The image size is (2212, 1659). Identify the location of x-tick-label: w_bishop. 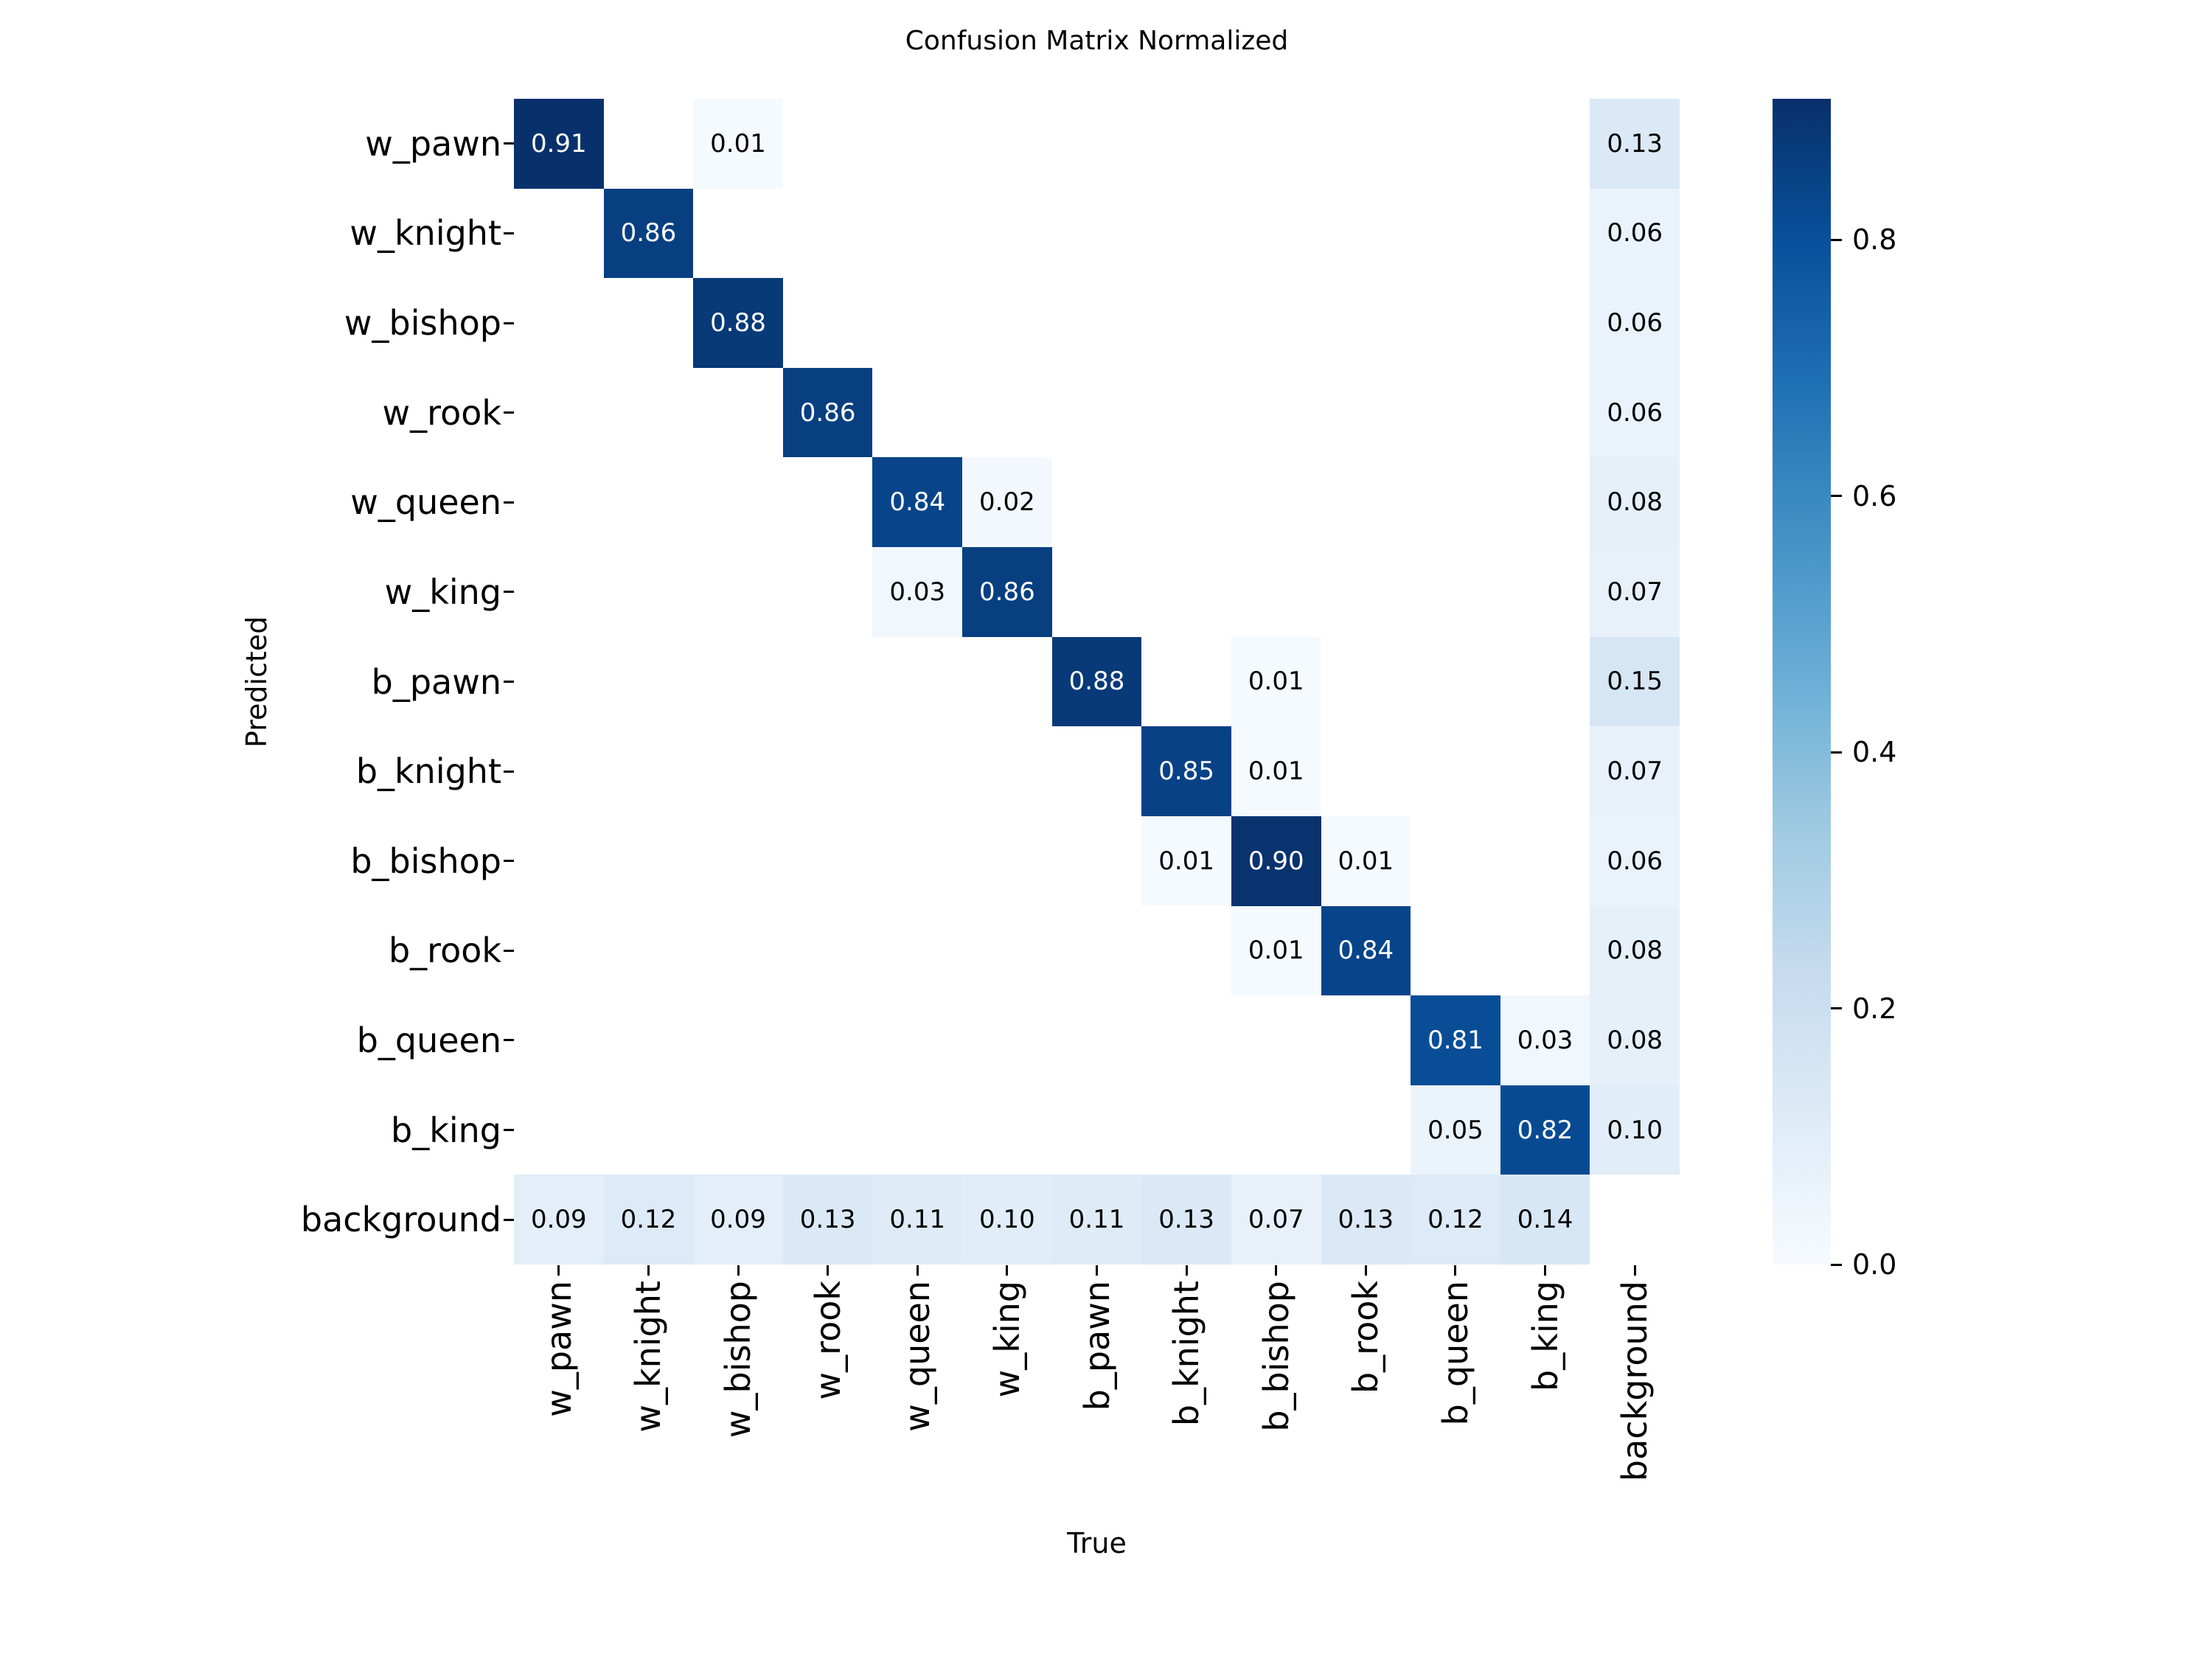
(738, 1360).